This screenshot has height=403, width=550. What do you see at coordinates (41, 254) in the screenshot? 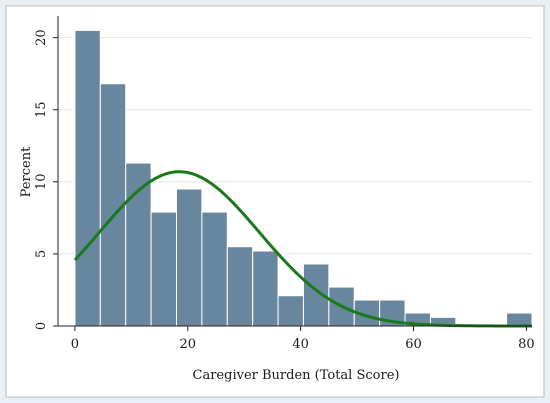
I see `y-tick-label-5: 5` at bounding box center [41, 254].